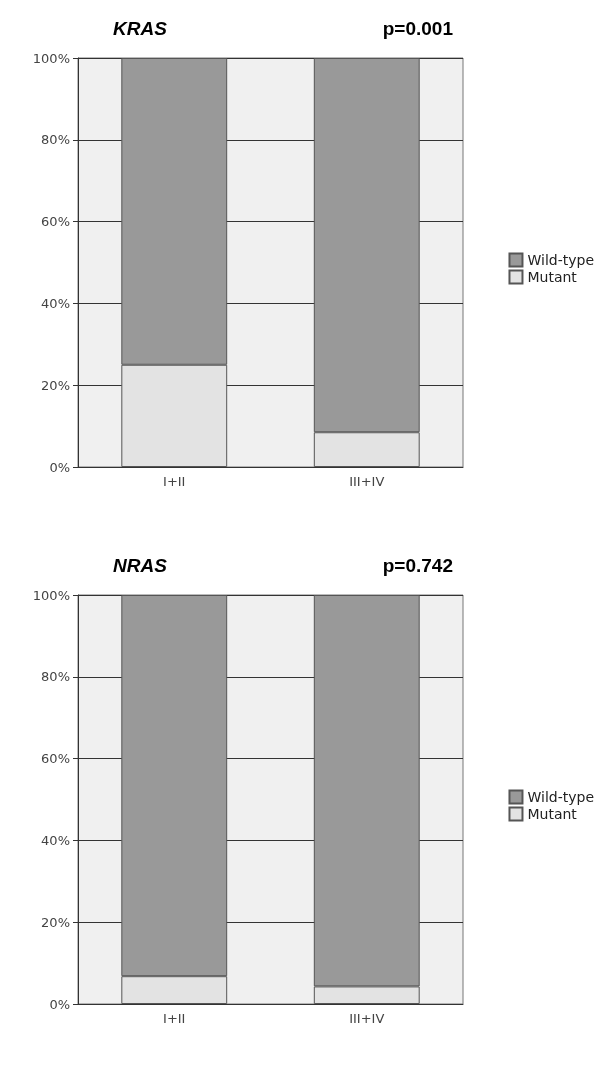  I want to click on chart-title: KRAS, so click(140, 28).